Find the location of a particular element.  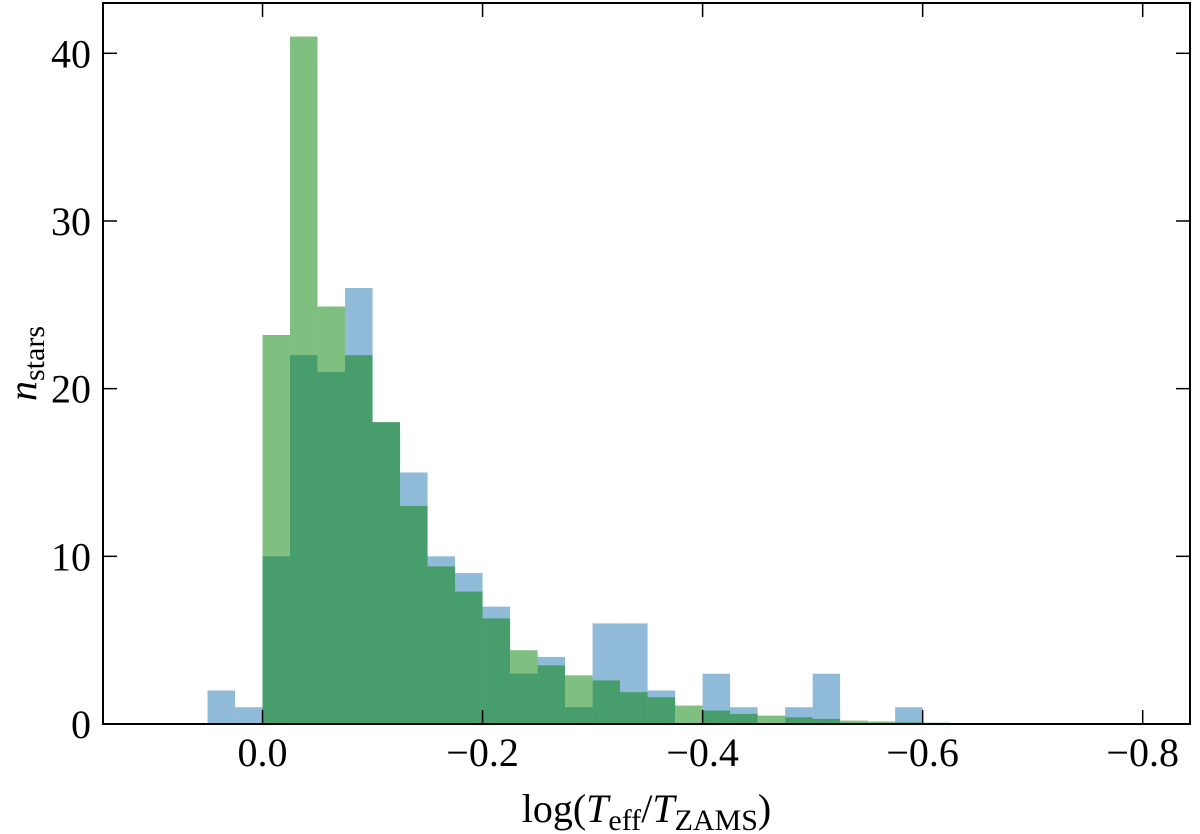

x-axis-label: log(Teff/TZAMS) is located at coordinates (647, 810).